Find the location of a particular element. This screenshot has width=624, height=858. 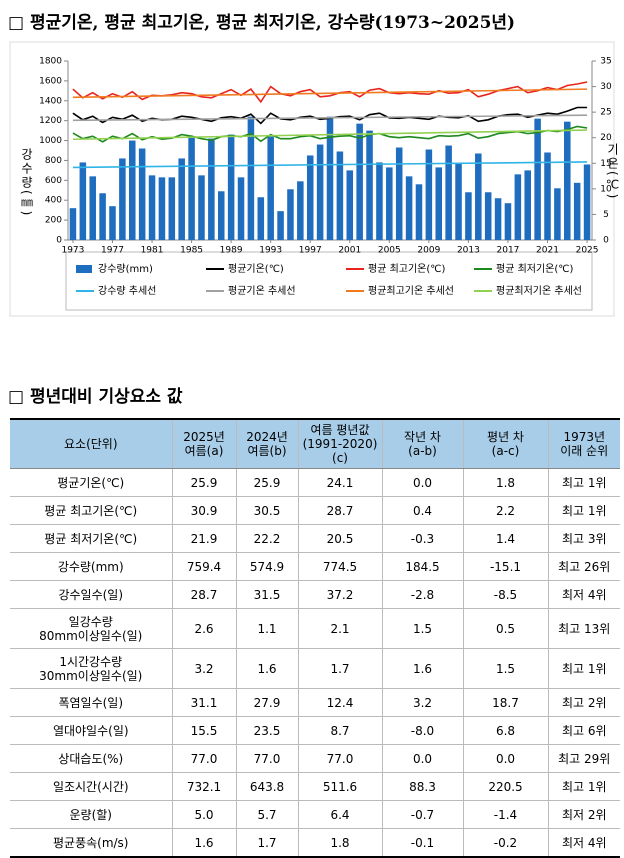

x-tick-label: 1993 is located at coordinates (270, 251).